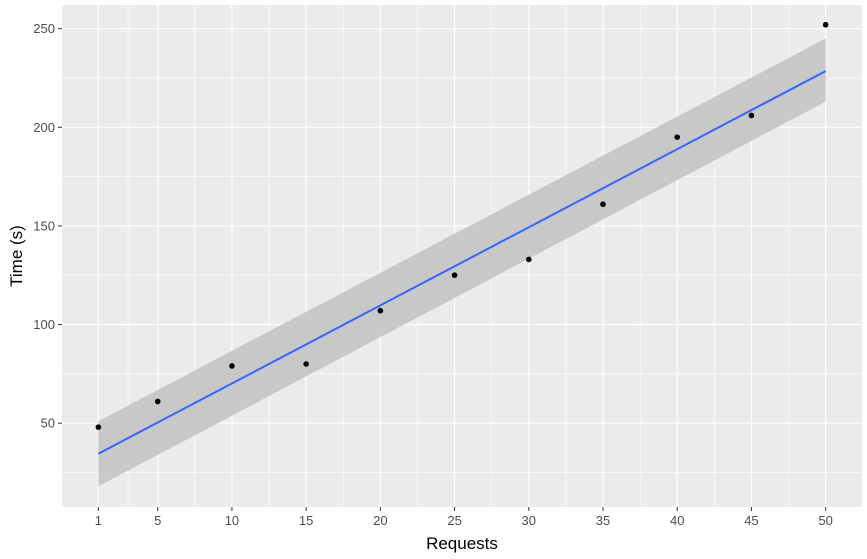 The height and width of the screenshot is (559, 867). Describe the element at coordinates (44, 127) in the screenshot. I see `y-tick-label: 200` at that location.